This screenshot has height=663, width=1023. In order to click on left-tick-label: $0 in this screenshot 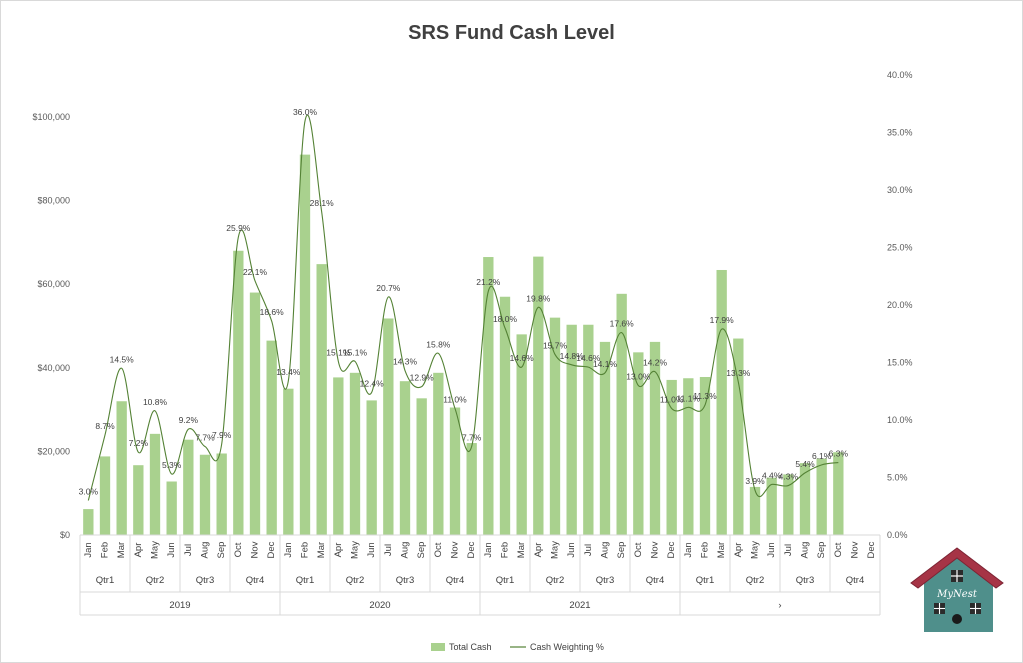, I will do `click(65, 535)`.